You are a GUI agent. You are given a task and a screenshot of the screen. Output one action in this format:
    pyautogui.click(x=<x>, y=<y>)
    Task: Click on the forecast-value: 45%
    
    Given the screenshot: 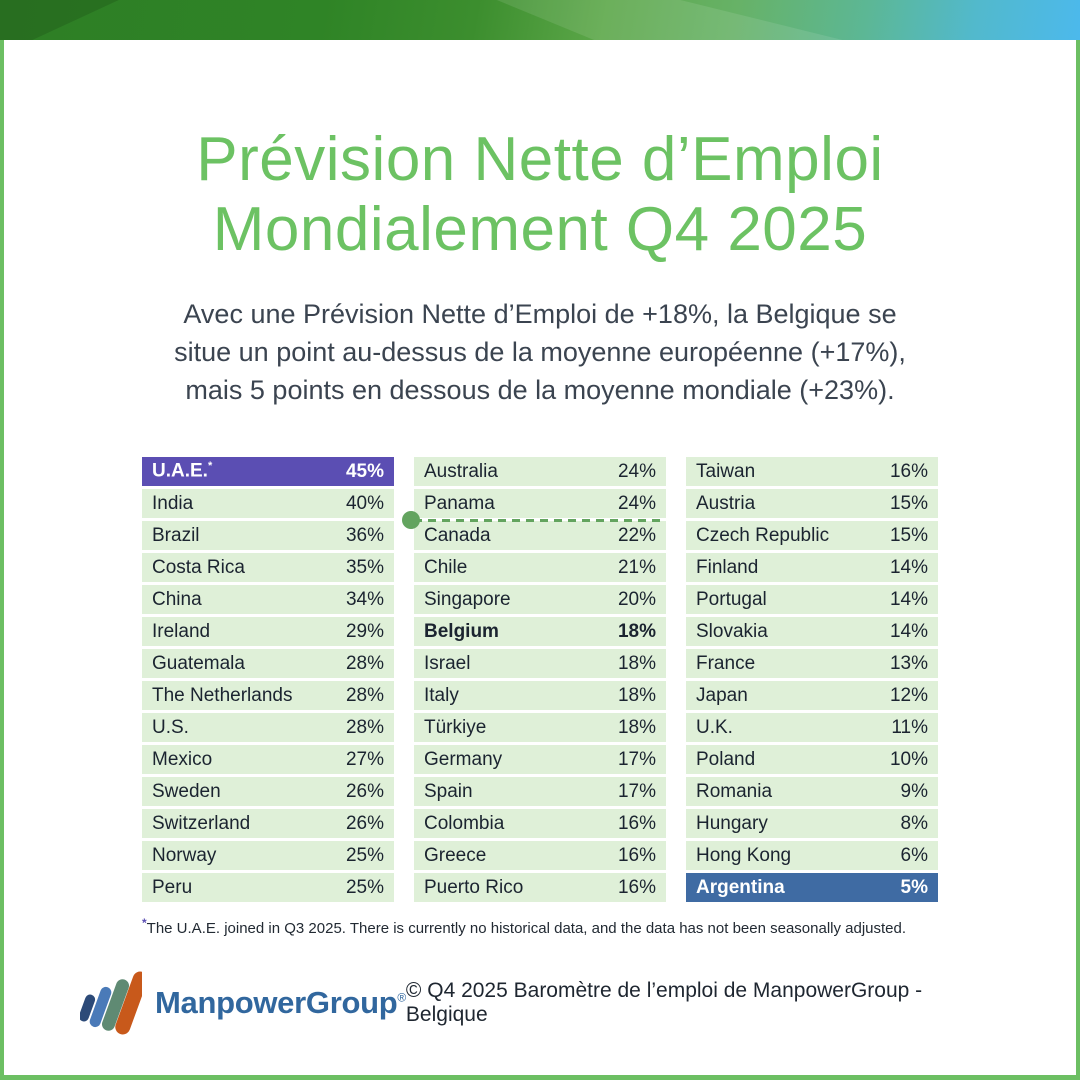 What is the action you would take?
    pyautogui.click(x=364, y=471)
    